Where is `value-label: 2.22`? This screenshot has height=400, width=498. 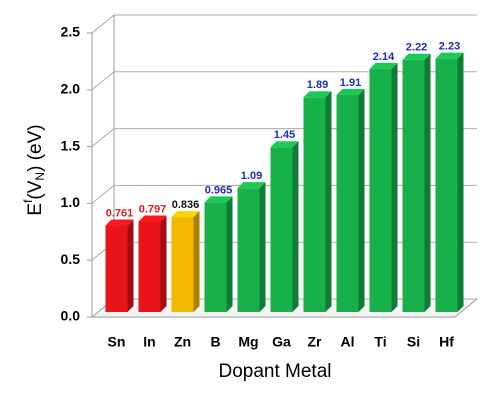 value-label: 2.22 is located at coordinates (416, 48).